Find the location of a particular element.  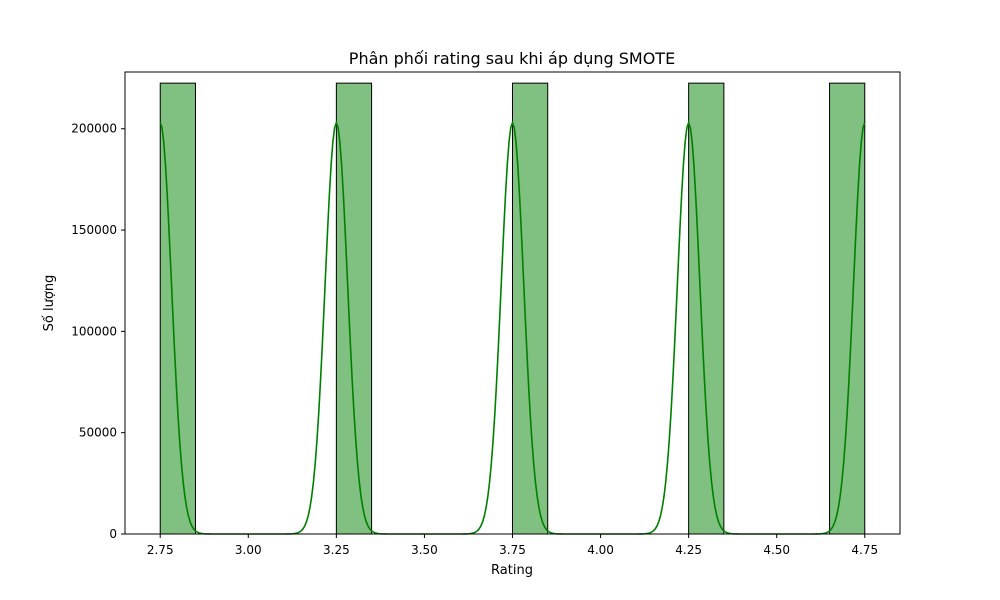

x-tick-label: 4.00 is located at coordinates (600, 550).